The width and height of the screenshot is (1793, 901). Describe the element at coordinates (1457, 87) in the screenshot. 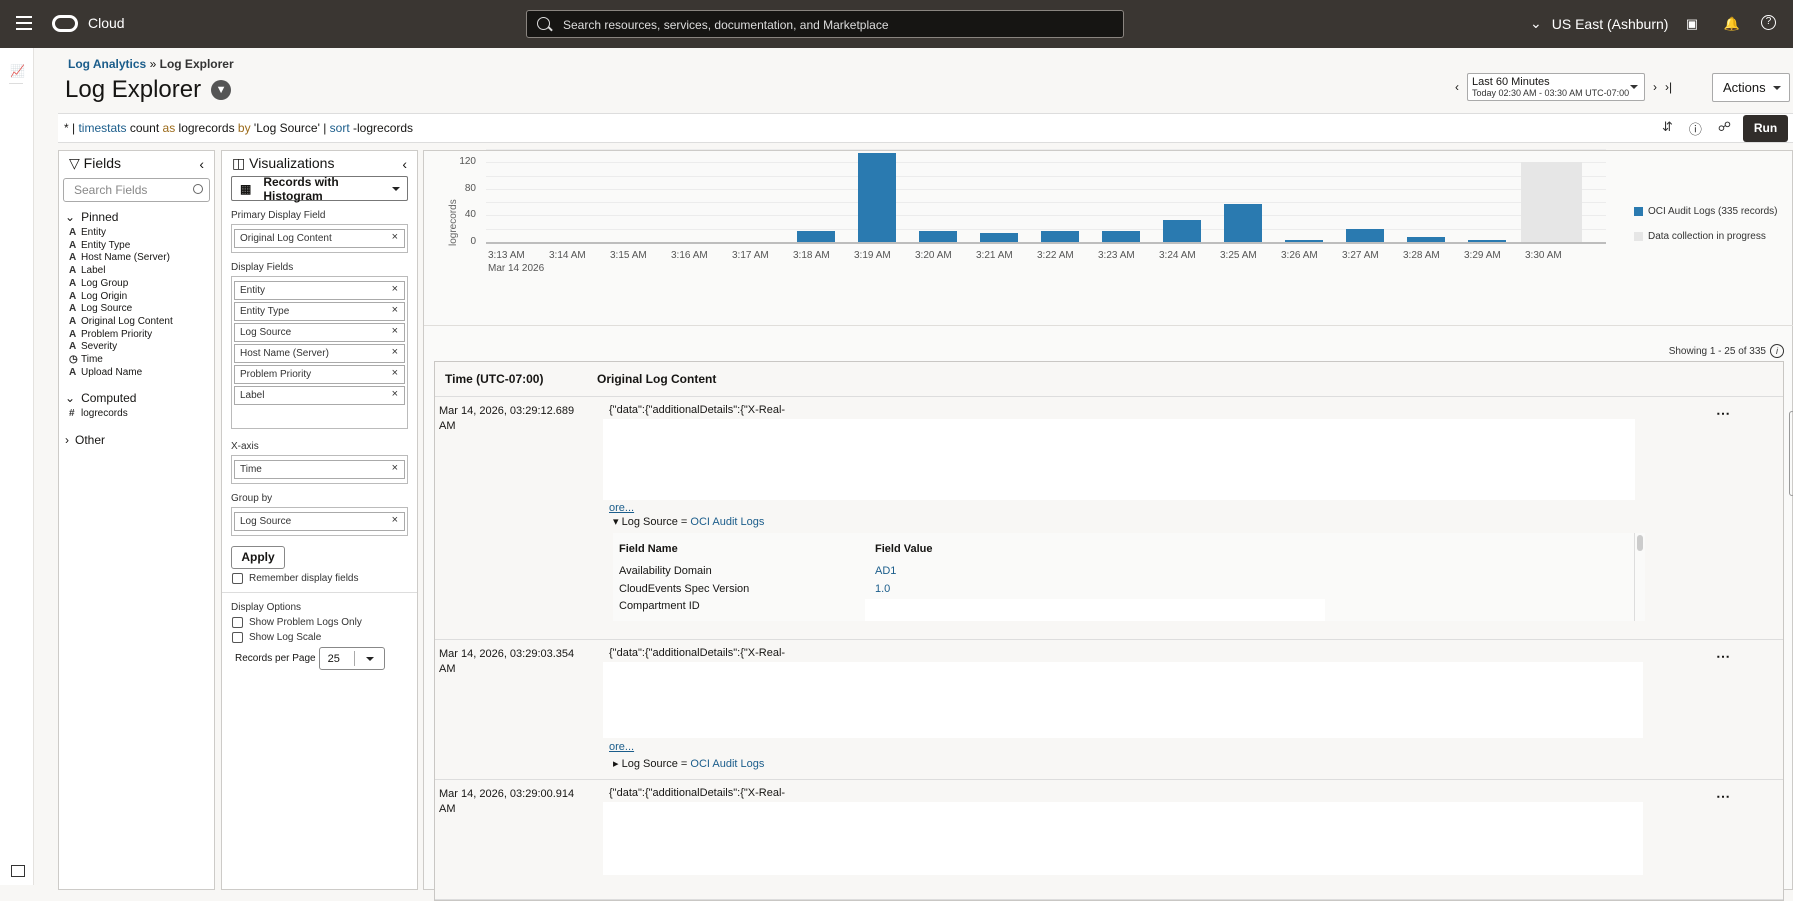

I see `previous-range-icon: ‹` at that location.